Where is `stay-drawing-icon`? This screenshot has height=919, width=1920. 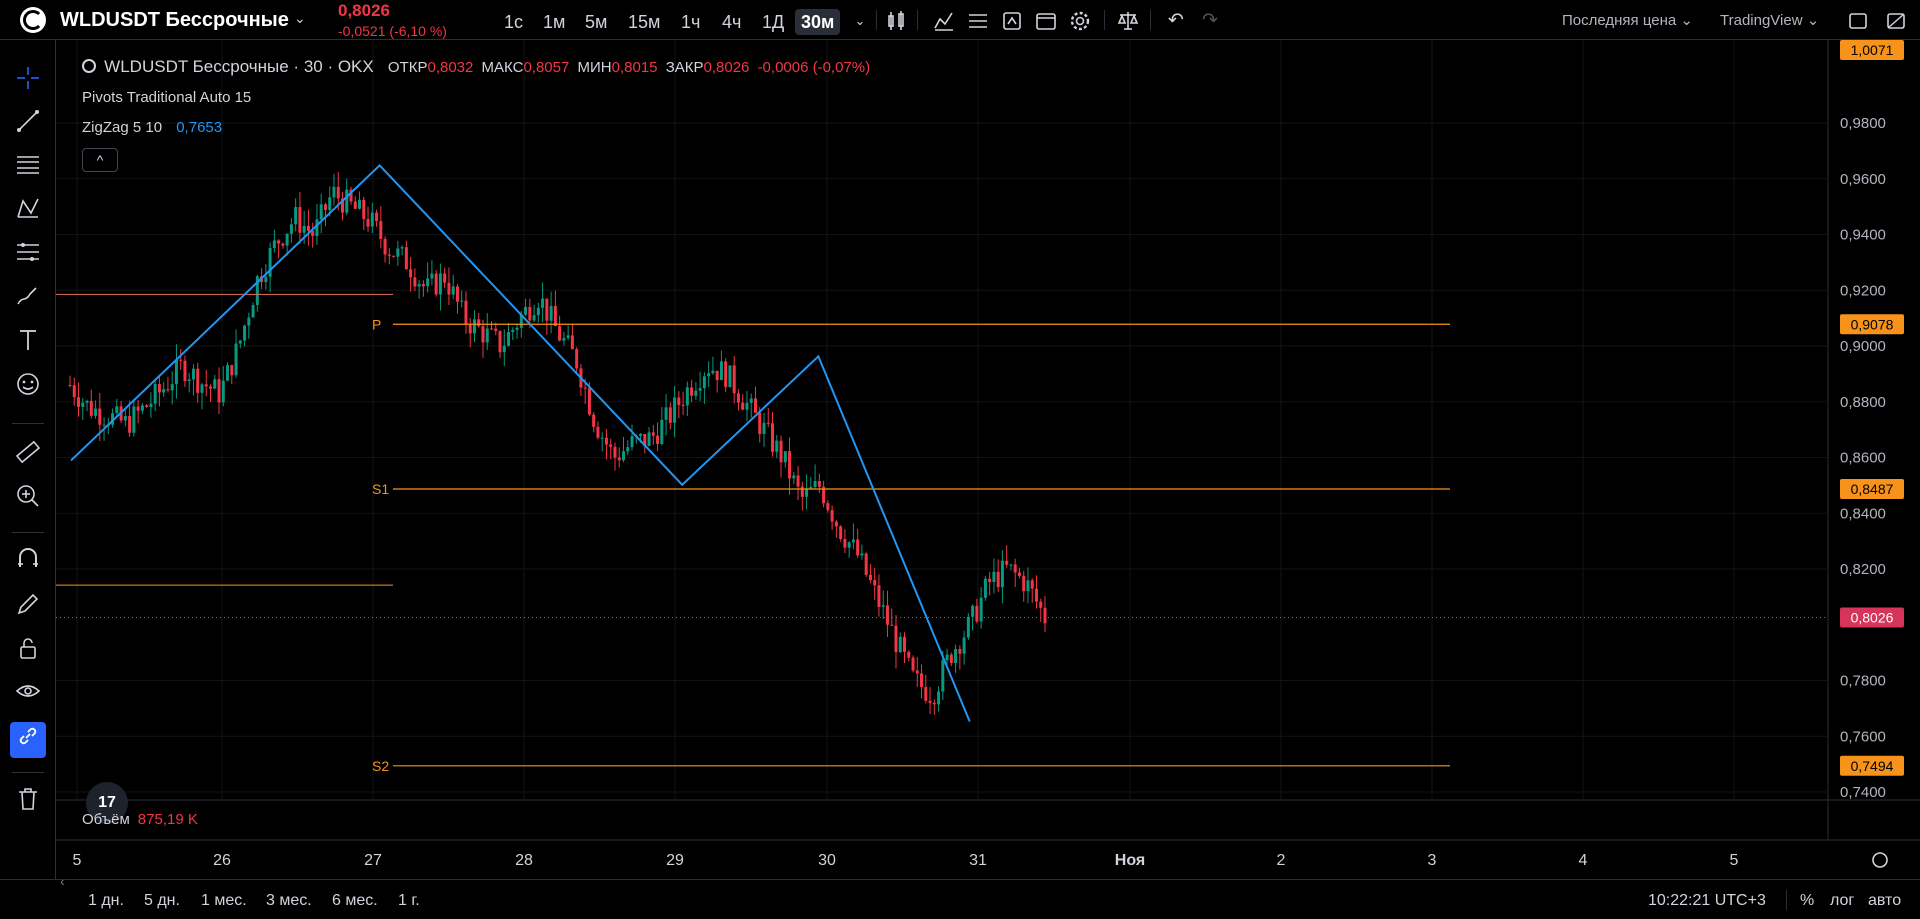
stay-drawing-icon is located at coordinates (28, 604).